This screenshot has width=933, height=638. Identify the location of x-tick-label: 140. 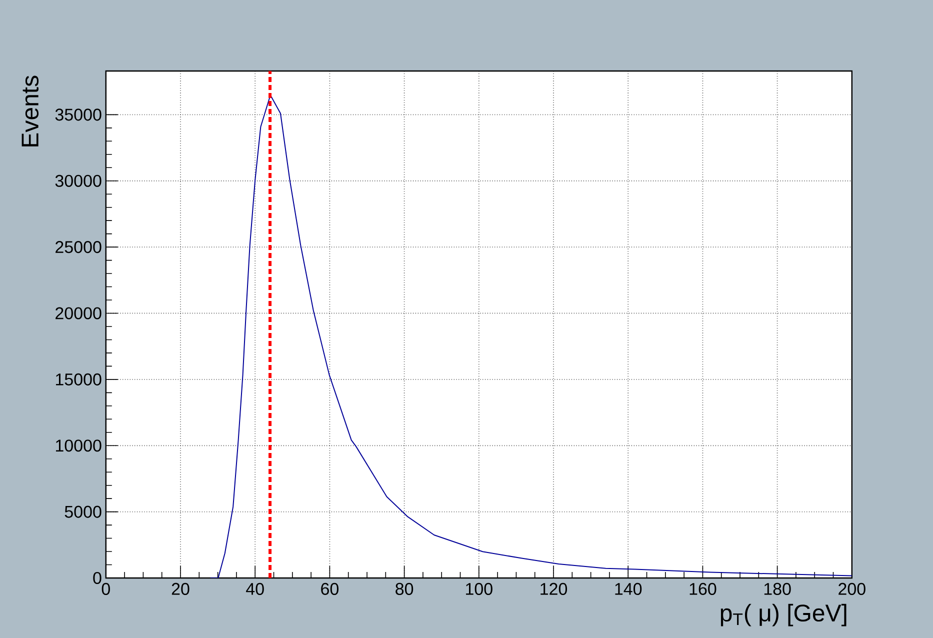
(628, 588).